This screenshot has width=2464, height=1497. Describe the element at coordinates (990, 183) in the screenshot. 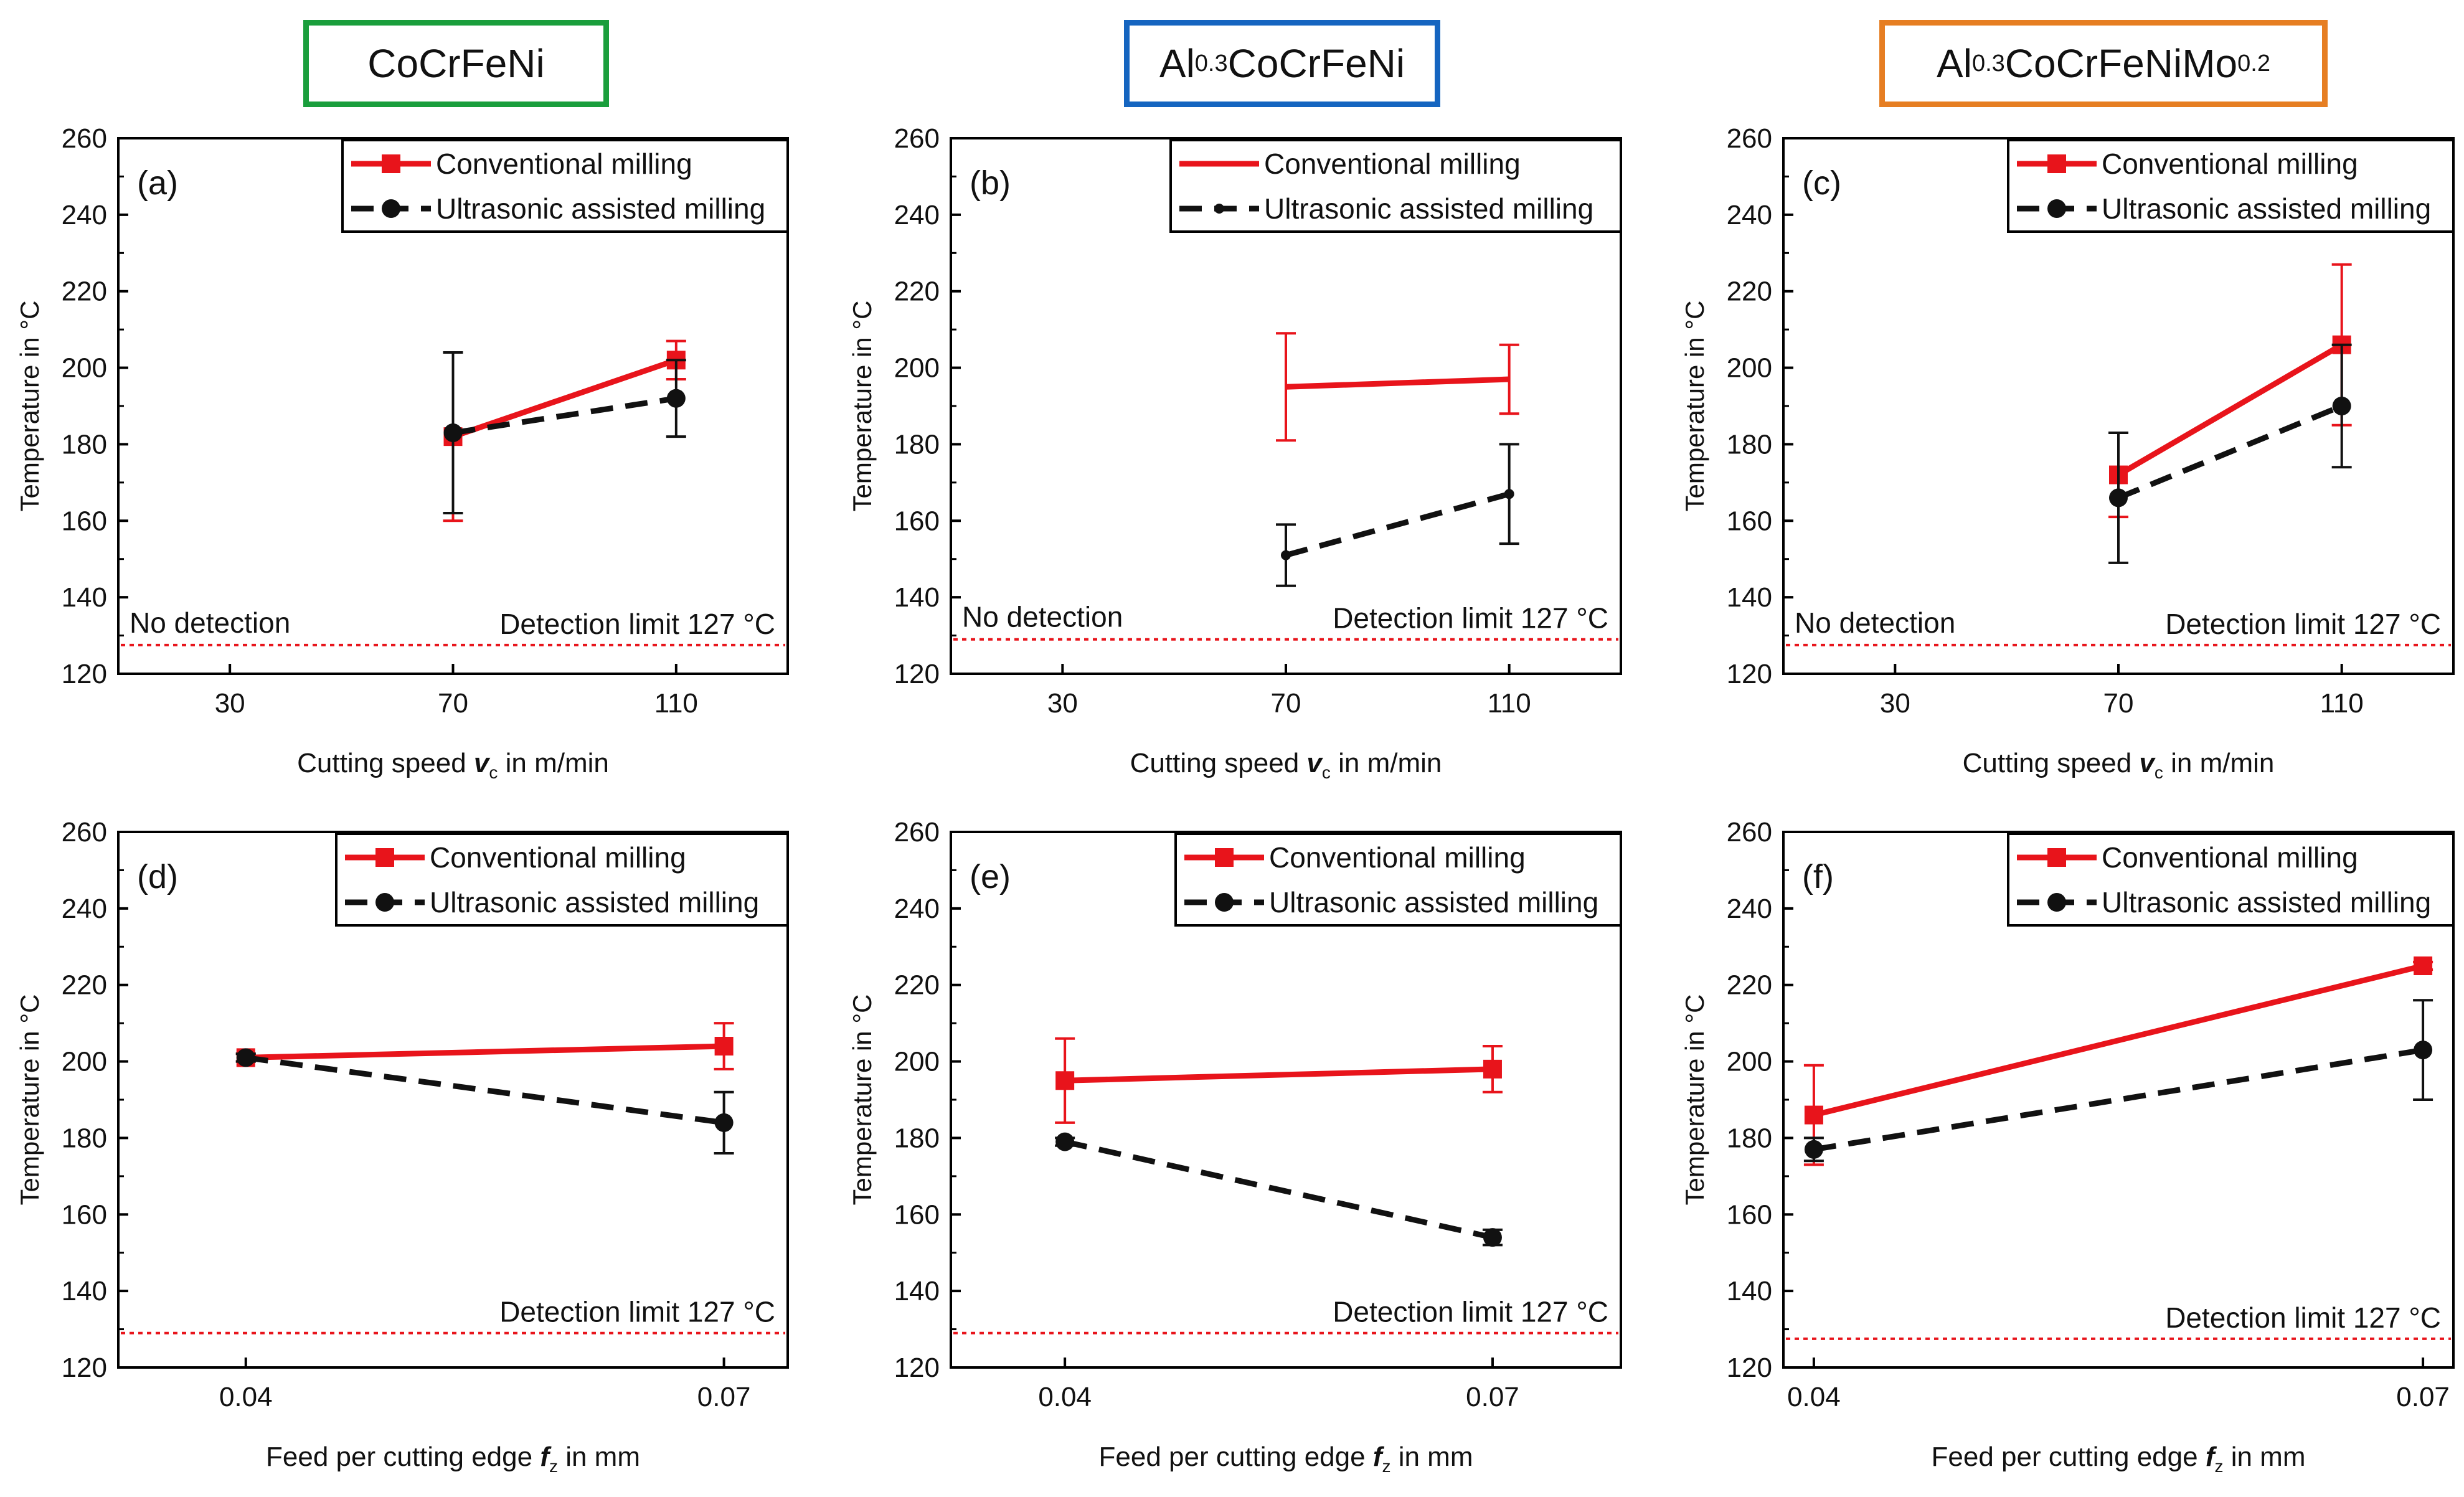

I see `panel-label: (b)` at that location.